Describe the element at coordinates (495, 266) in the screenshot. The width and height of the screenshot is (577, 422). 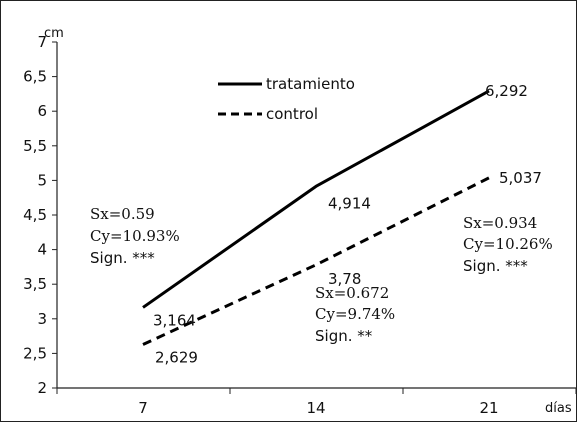
I see `stat-sign-3: Sign. ***` at that location.